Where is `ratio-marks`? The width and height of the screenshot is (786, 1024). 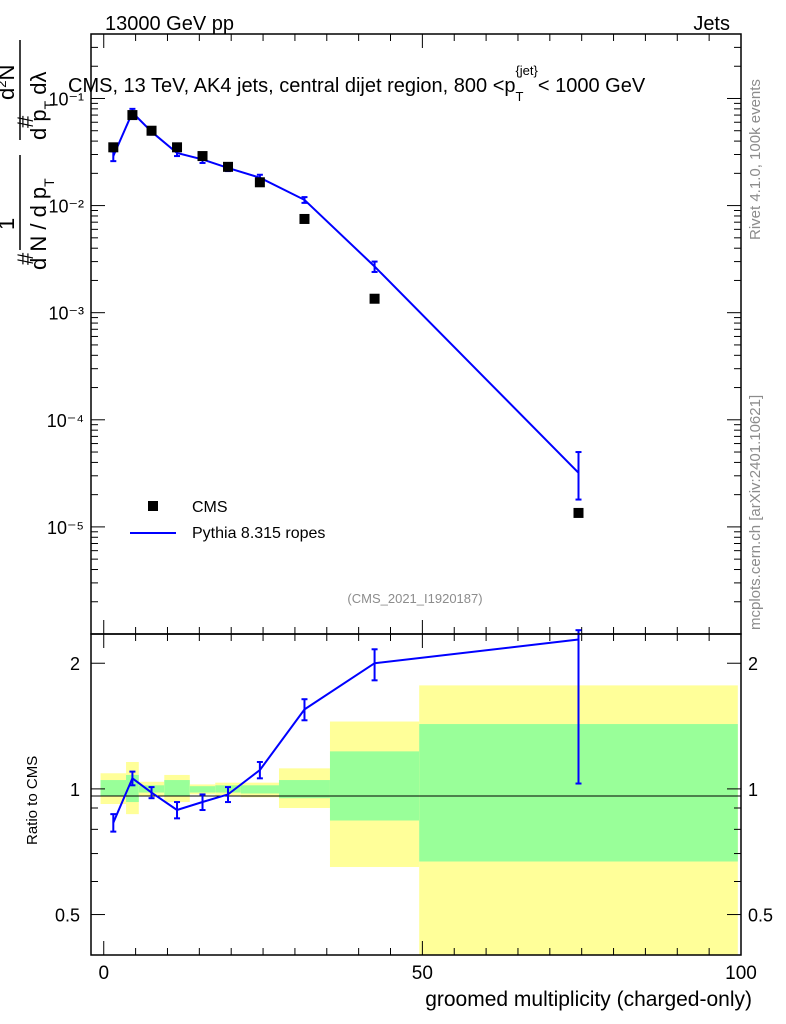
ratio-marks is located at coordinates (346, 731).